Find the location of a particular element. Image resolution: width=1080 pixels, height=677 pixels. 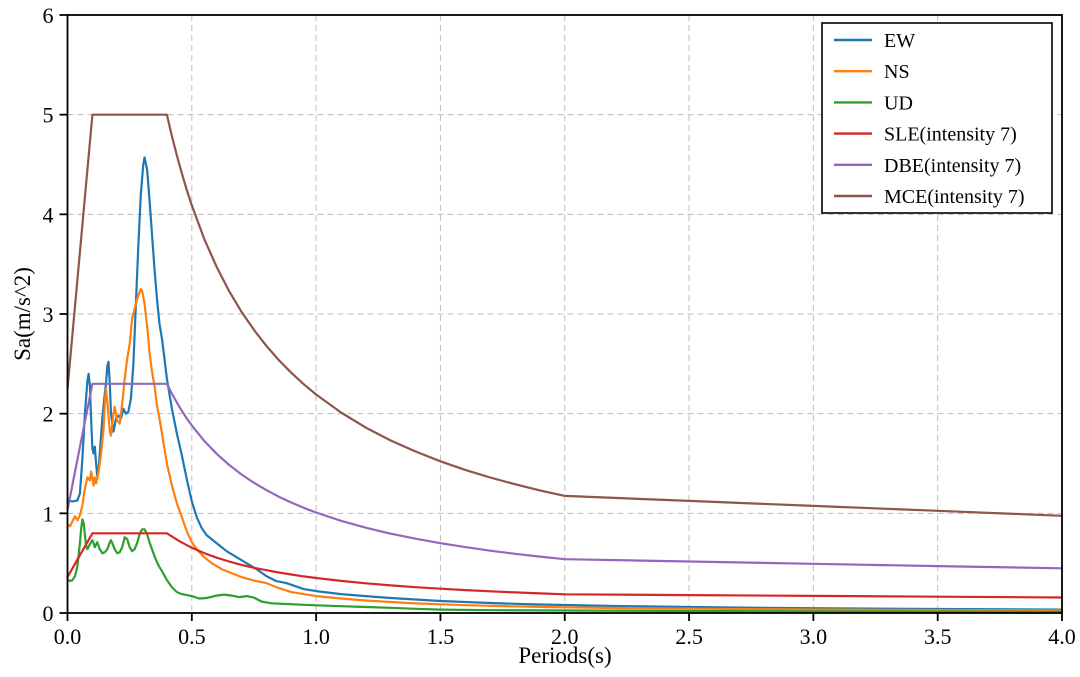

legend-label: DBE(intensity 7) is located at coordinates (952, 166).